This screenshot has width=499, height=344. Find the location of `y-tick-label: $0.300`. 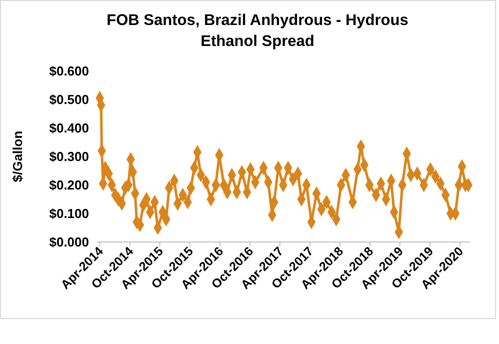

y-tick-label: $0.300 is located at coordinates (69, 156).